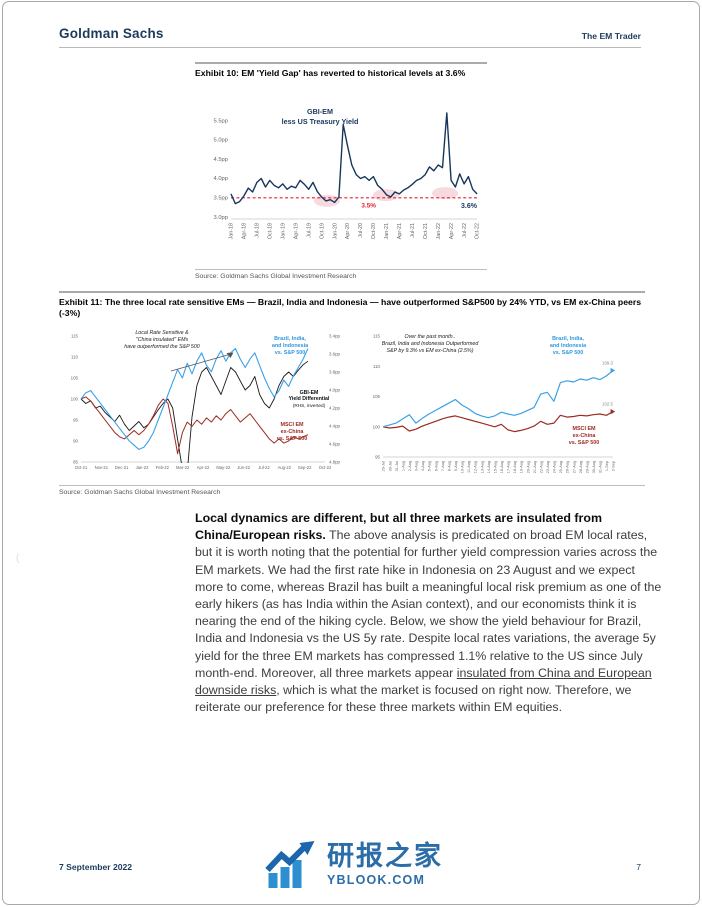 This screenshot has width=702, height=907. Describe the element at coordinates (522, 467) in the screenshot. I see `svg-text: 19-Aug` at that location.